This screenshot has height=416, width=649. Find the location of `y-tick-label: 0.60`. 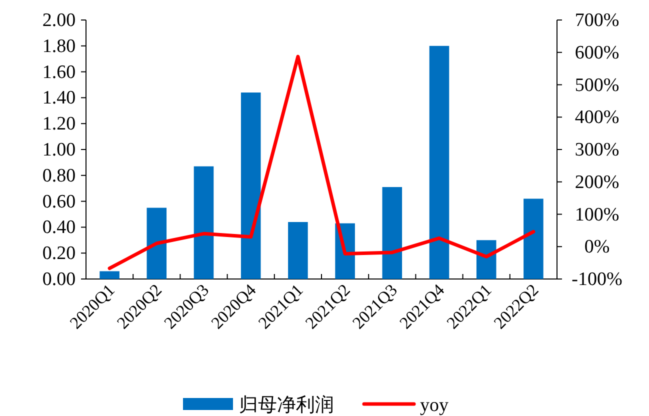

y-tick-label: 0.60 is located at coordinates (59, 201).